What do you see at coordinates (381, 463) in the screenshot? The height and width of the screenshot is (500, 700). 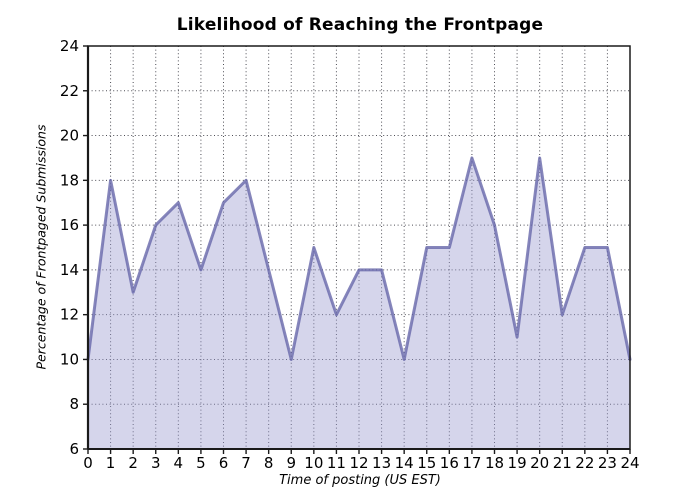 I see `x-tick-label: 13` at bounding box center [381, 463].